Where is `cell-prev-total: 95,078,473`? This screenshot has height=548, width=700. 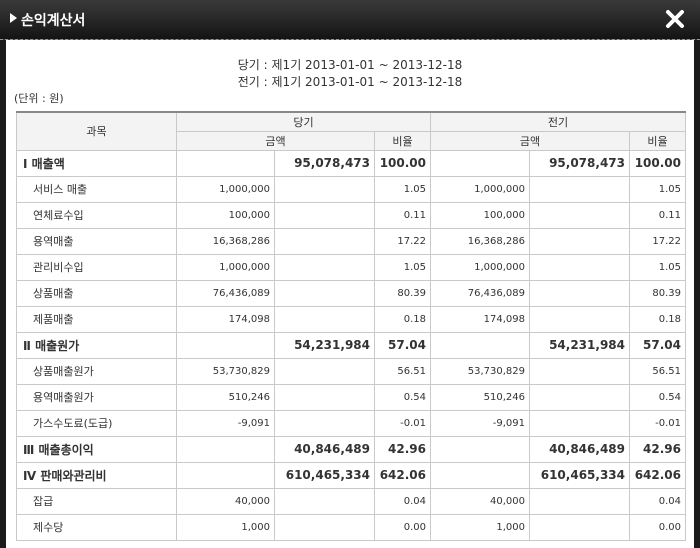
cell-prev-total: 95,078,473 is located at coordinates (579, 163).